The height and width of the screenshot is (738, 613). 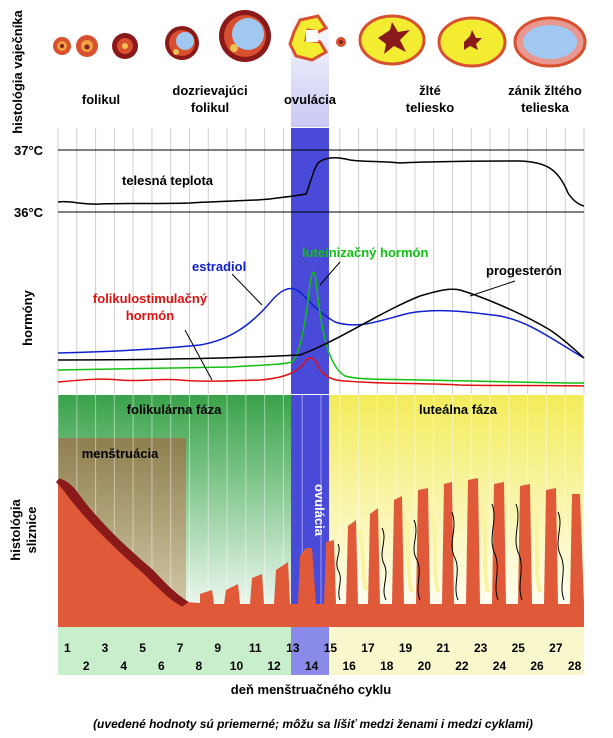 I want to click on maturing-follicle-large-icon, so click(x=245, y=36).